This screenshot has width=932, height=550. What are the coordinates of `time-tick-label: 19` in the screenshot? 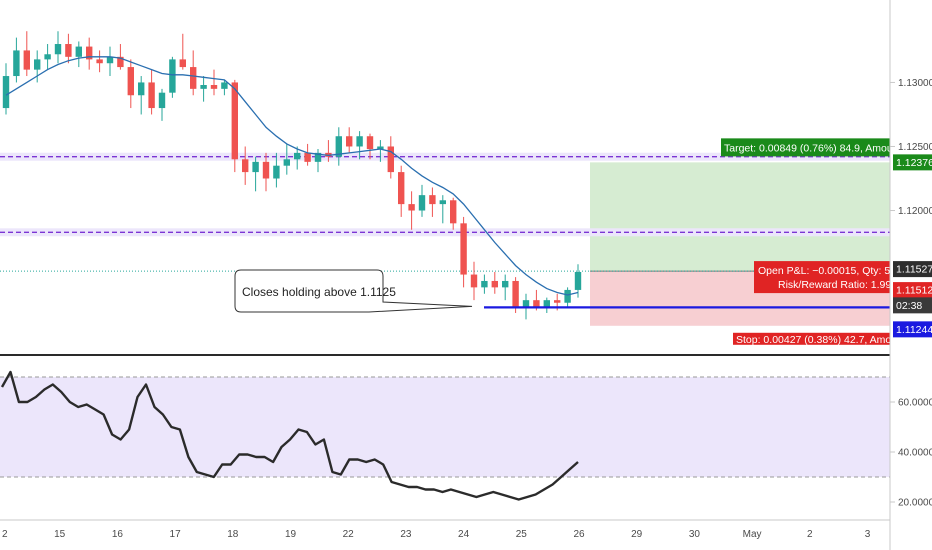 It's located at (291, 534).